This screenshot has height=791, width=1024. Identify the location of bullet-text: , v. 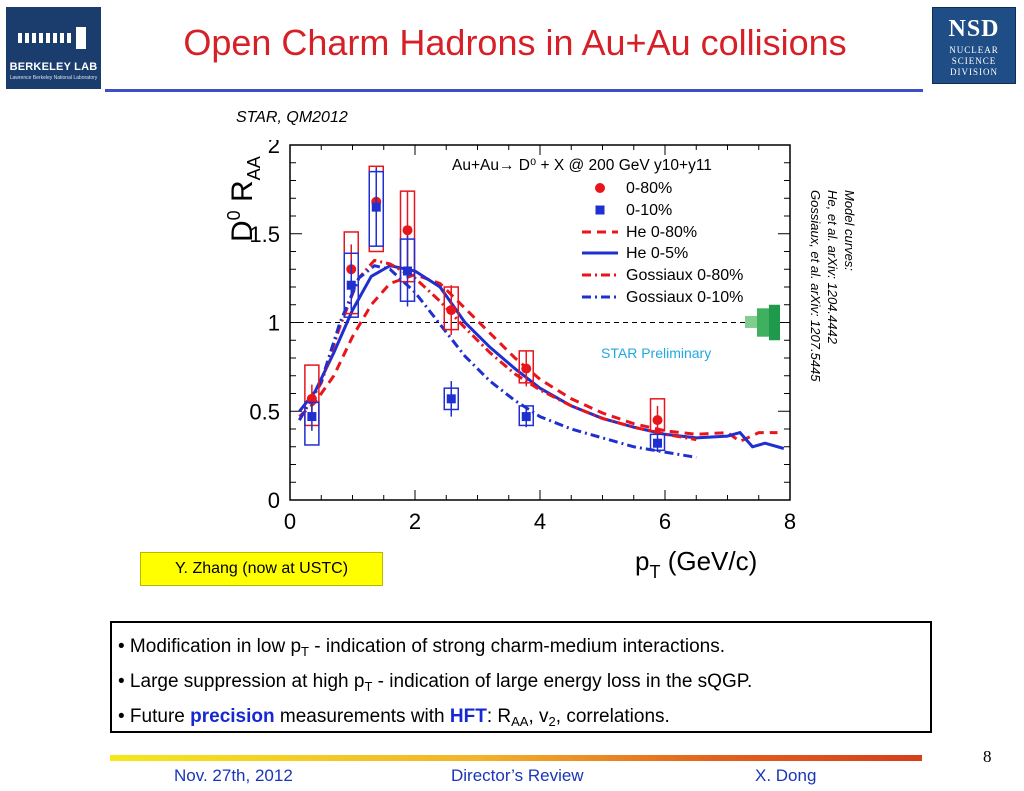
(538, 716).